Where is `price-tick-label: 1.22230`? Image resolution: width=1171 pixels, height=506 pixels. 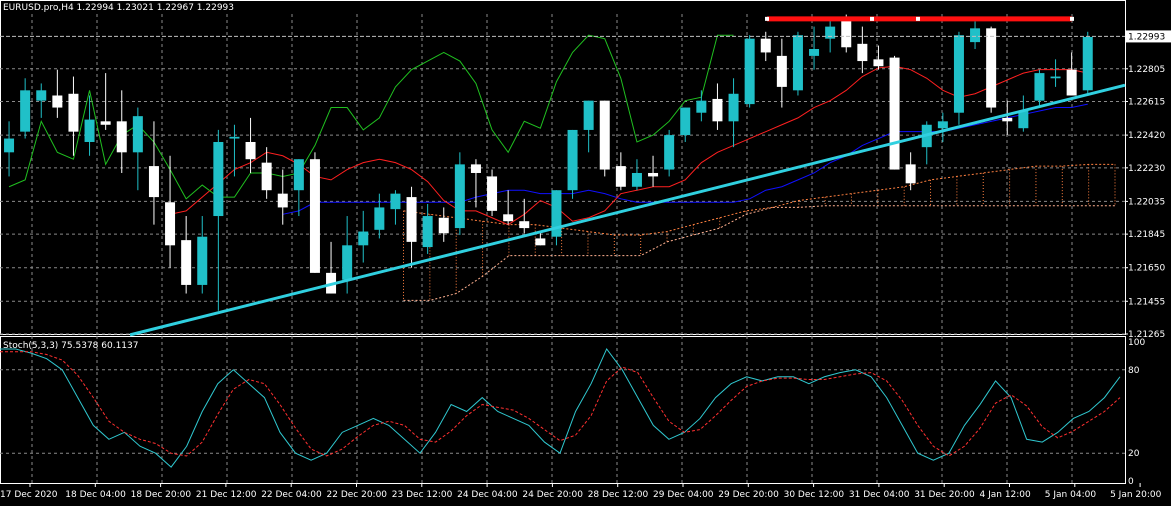
price-tick-label: 1.22230 is located at coordinates (1146, 169).